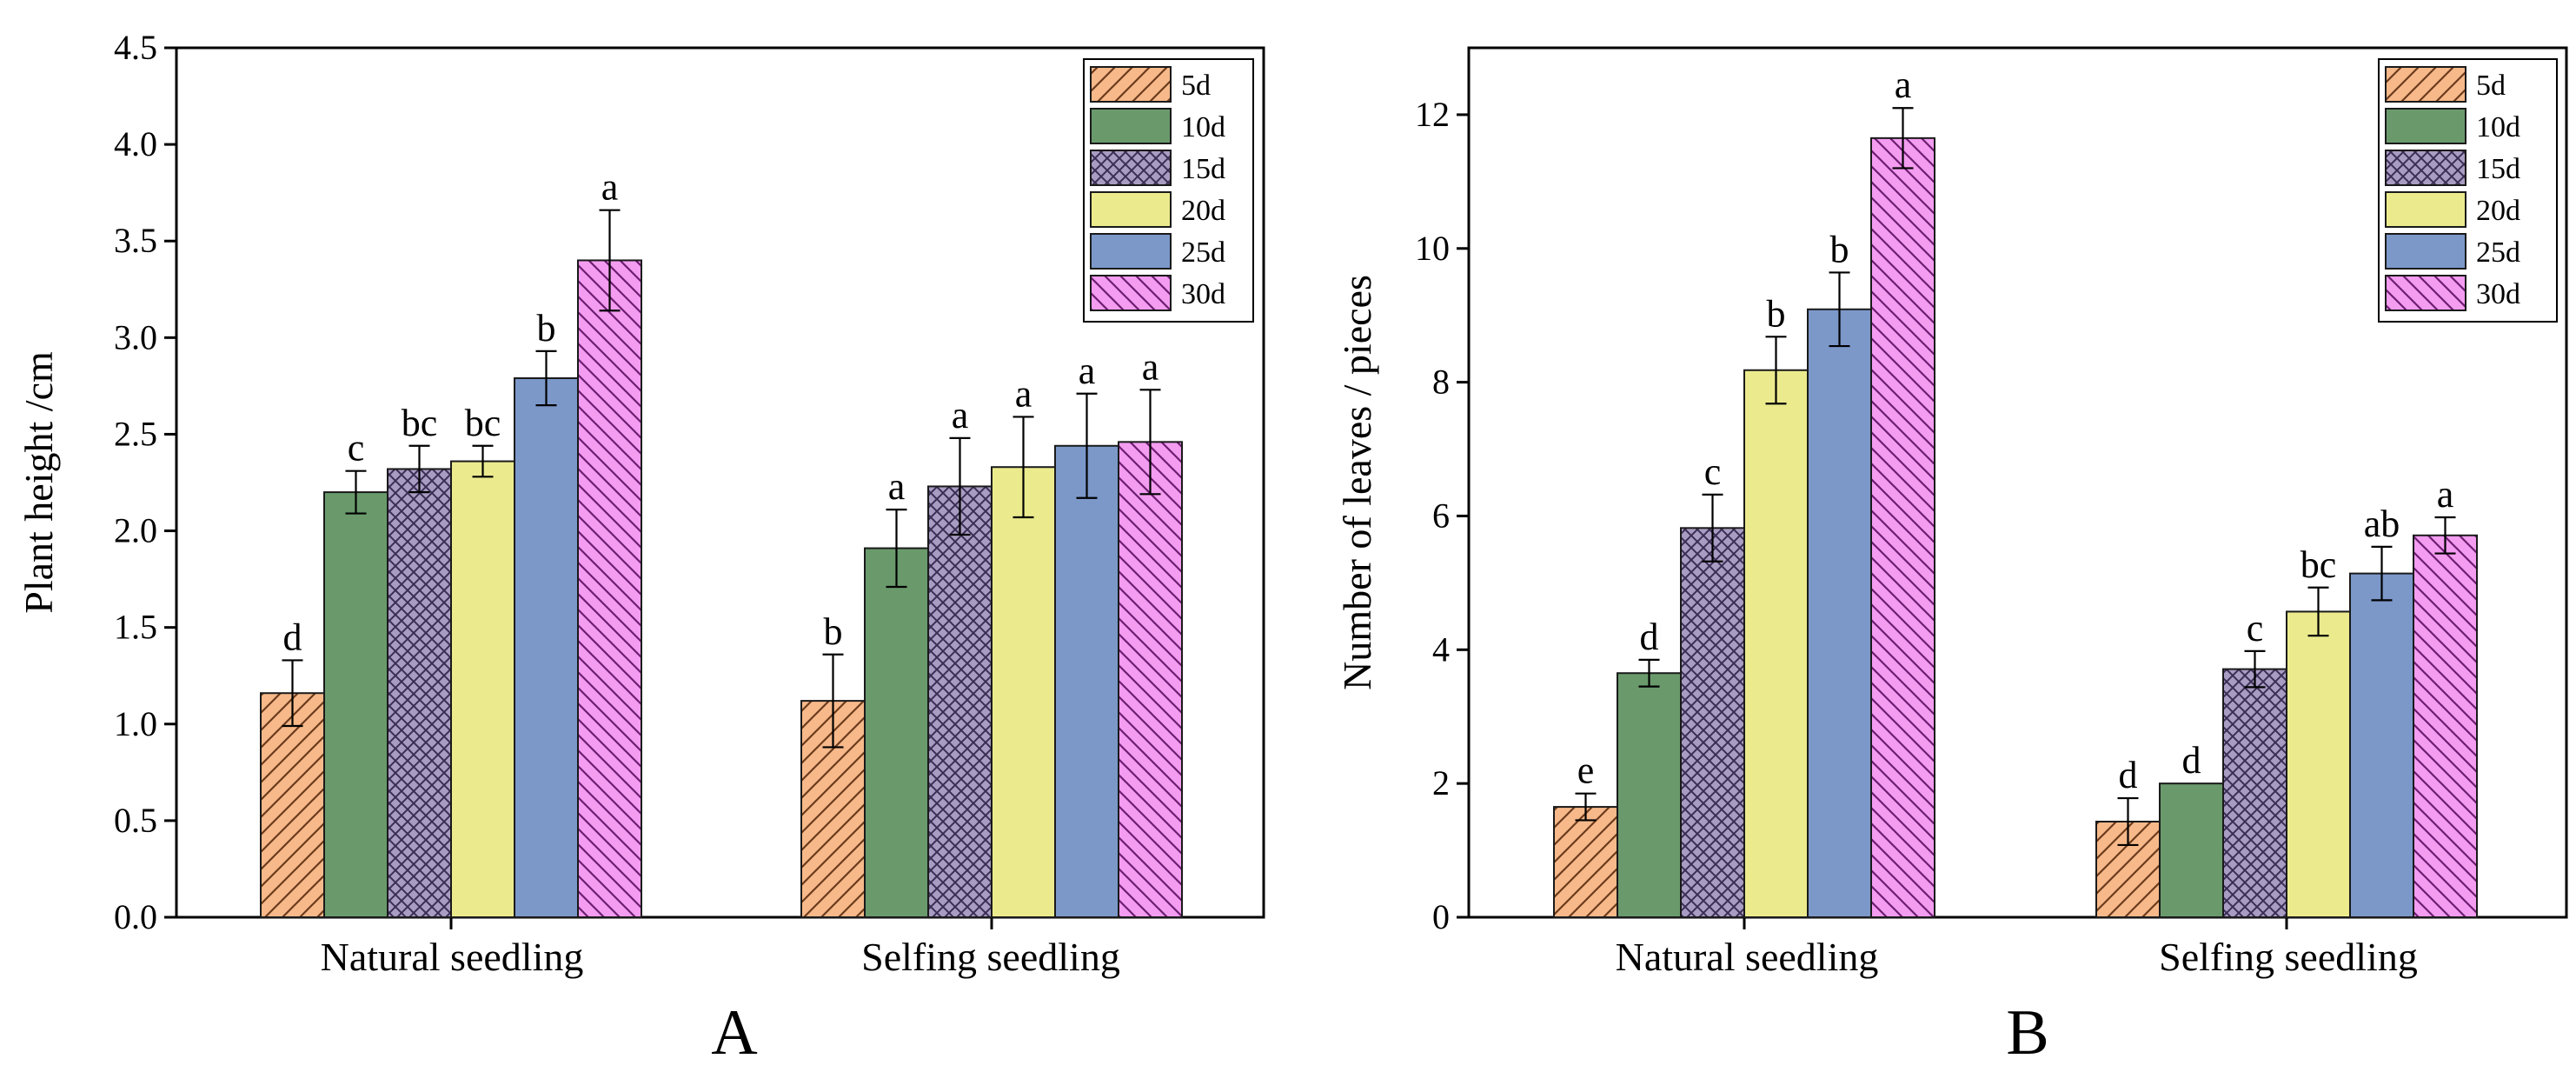  I want to click on legend-label-a-5d: 5d, so click(1196, 86).